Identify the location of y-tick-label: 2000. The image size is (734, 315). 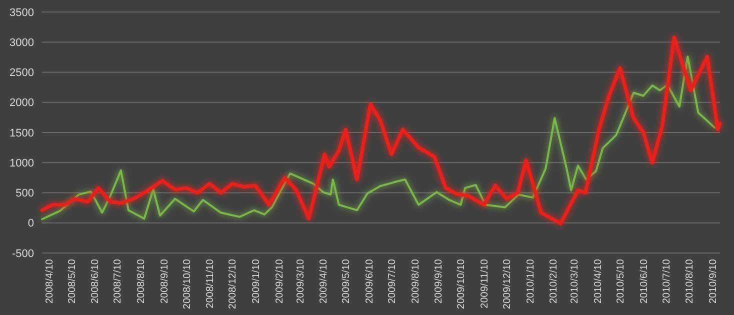
(22, 103).